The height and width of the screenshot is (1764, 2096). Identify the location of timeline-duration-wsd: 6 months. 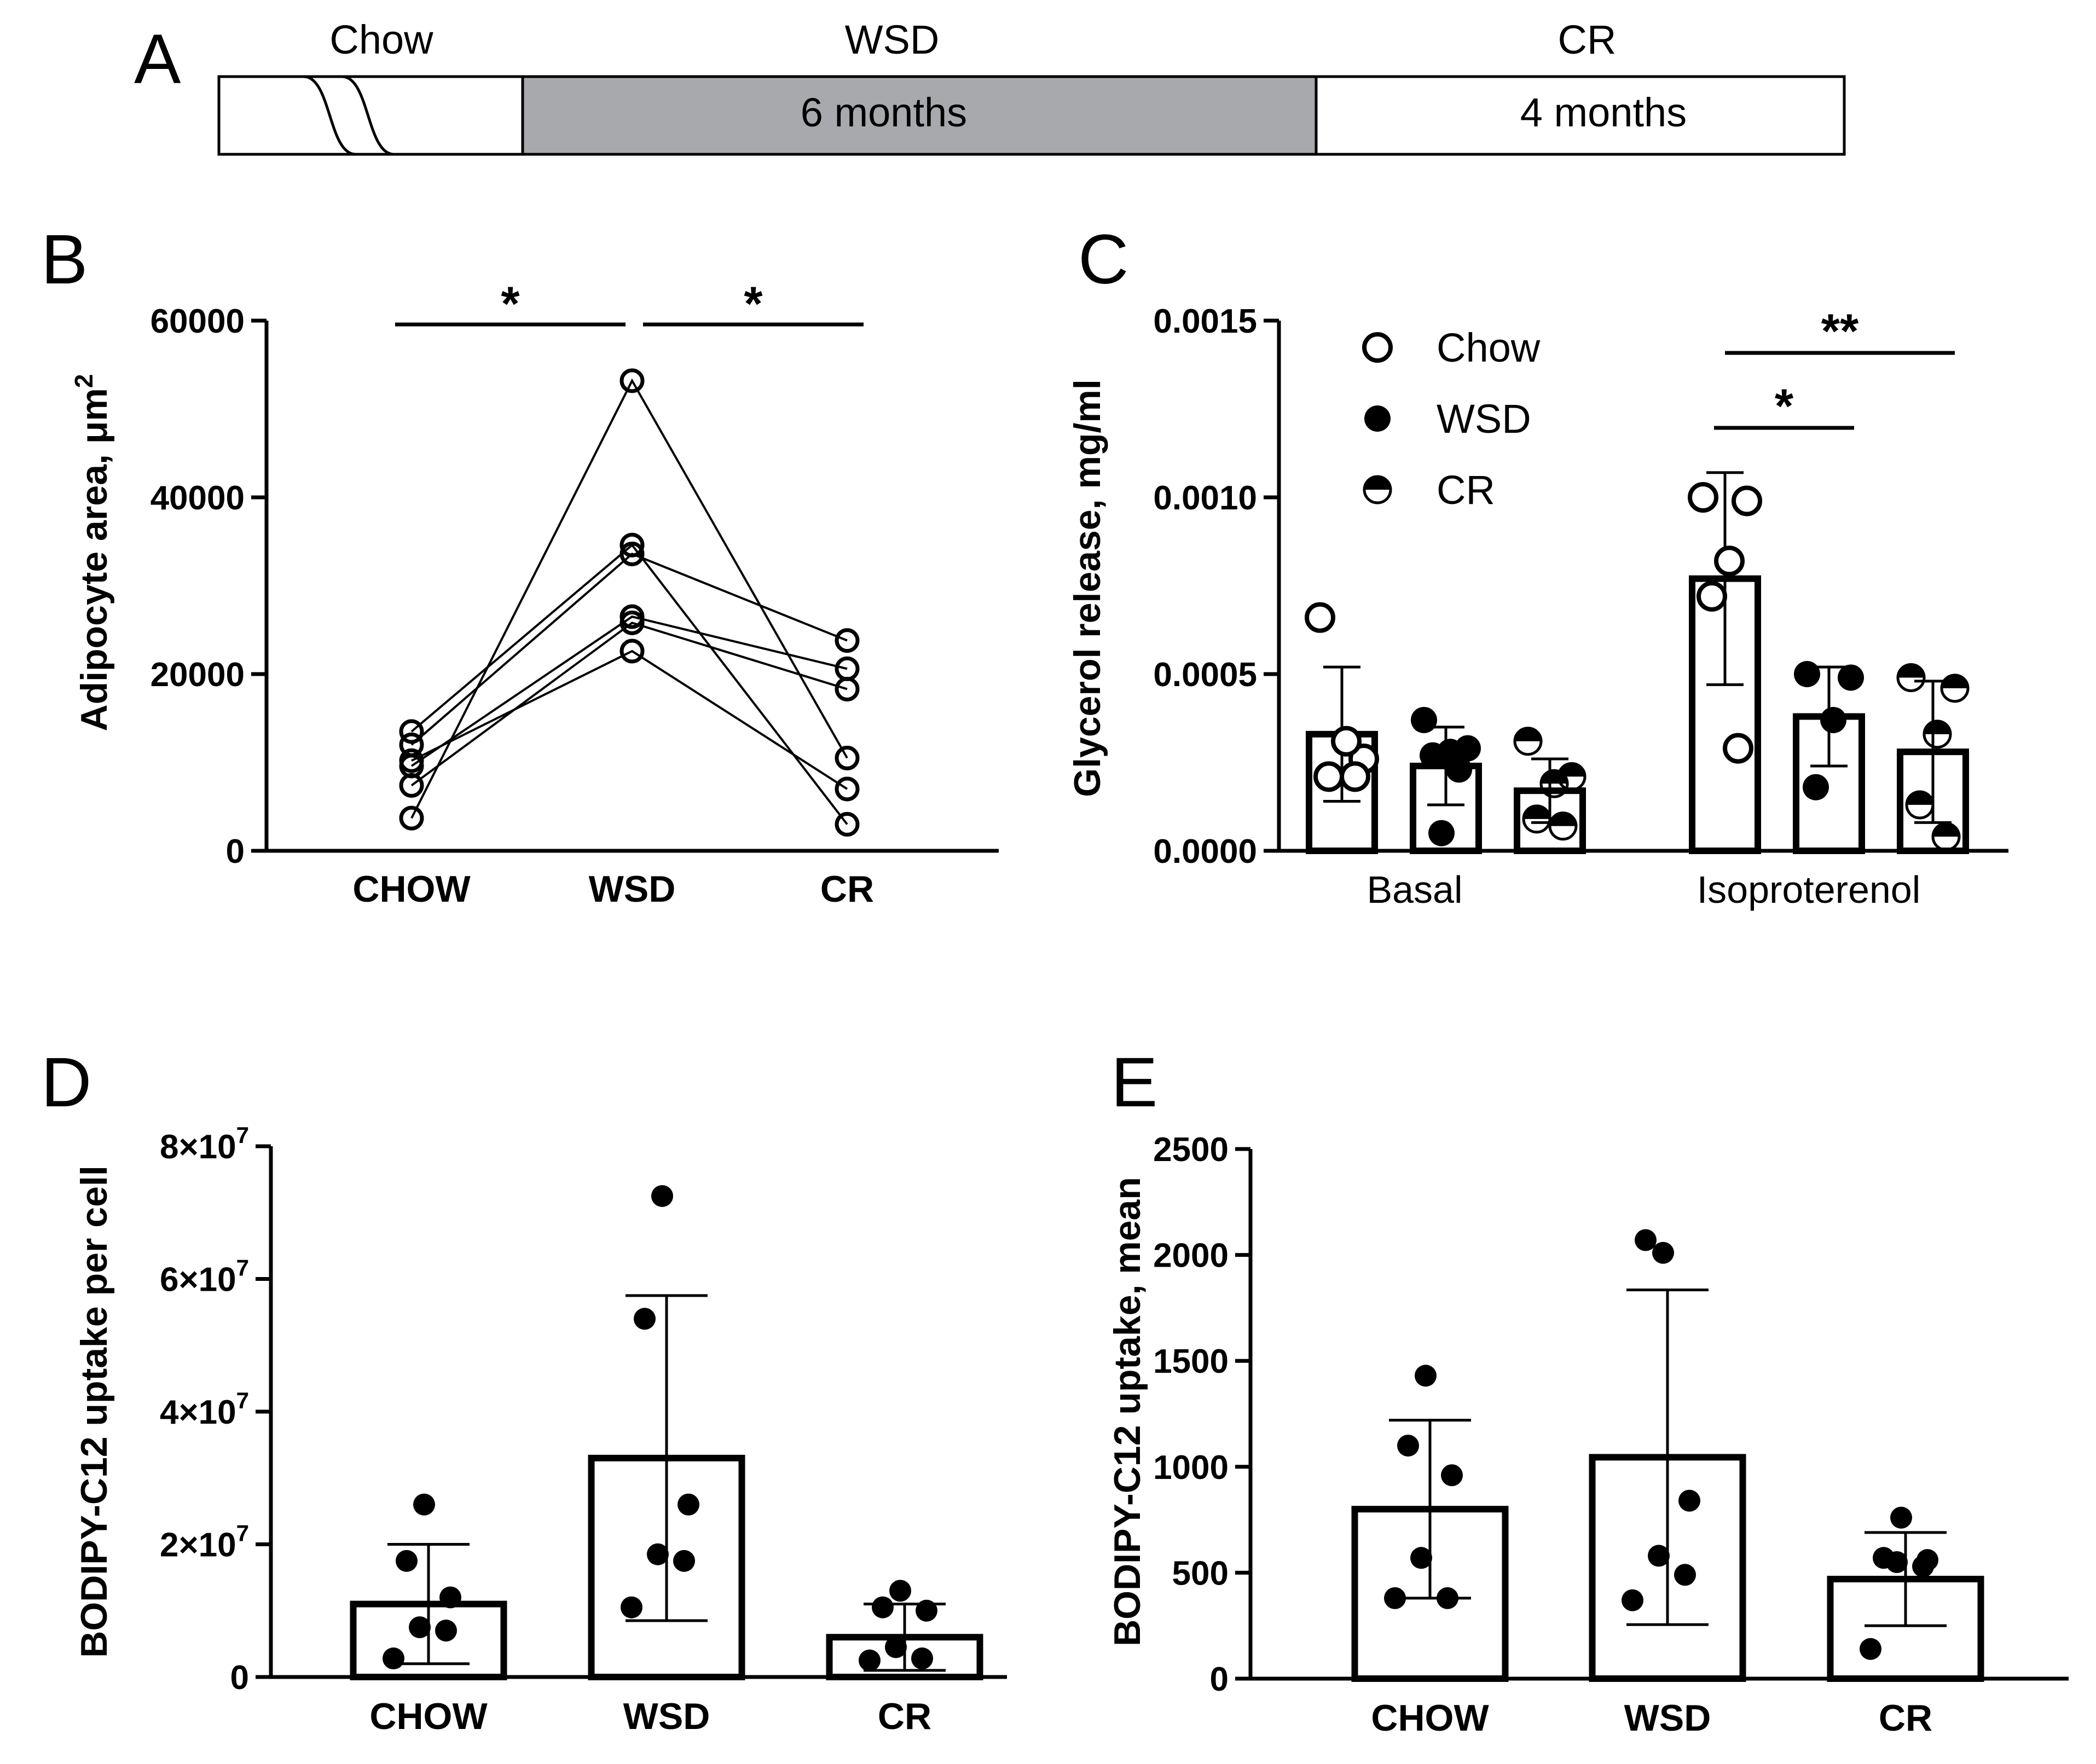
(884, 112).